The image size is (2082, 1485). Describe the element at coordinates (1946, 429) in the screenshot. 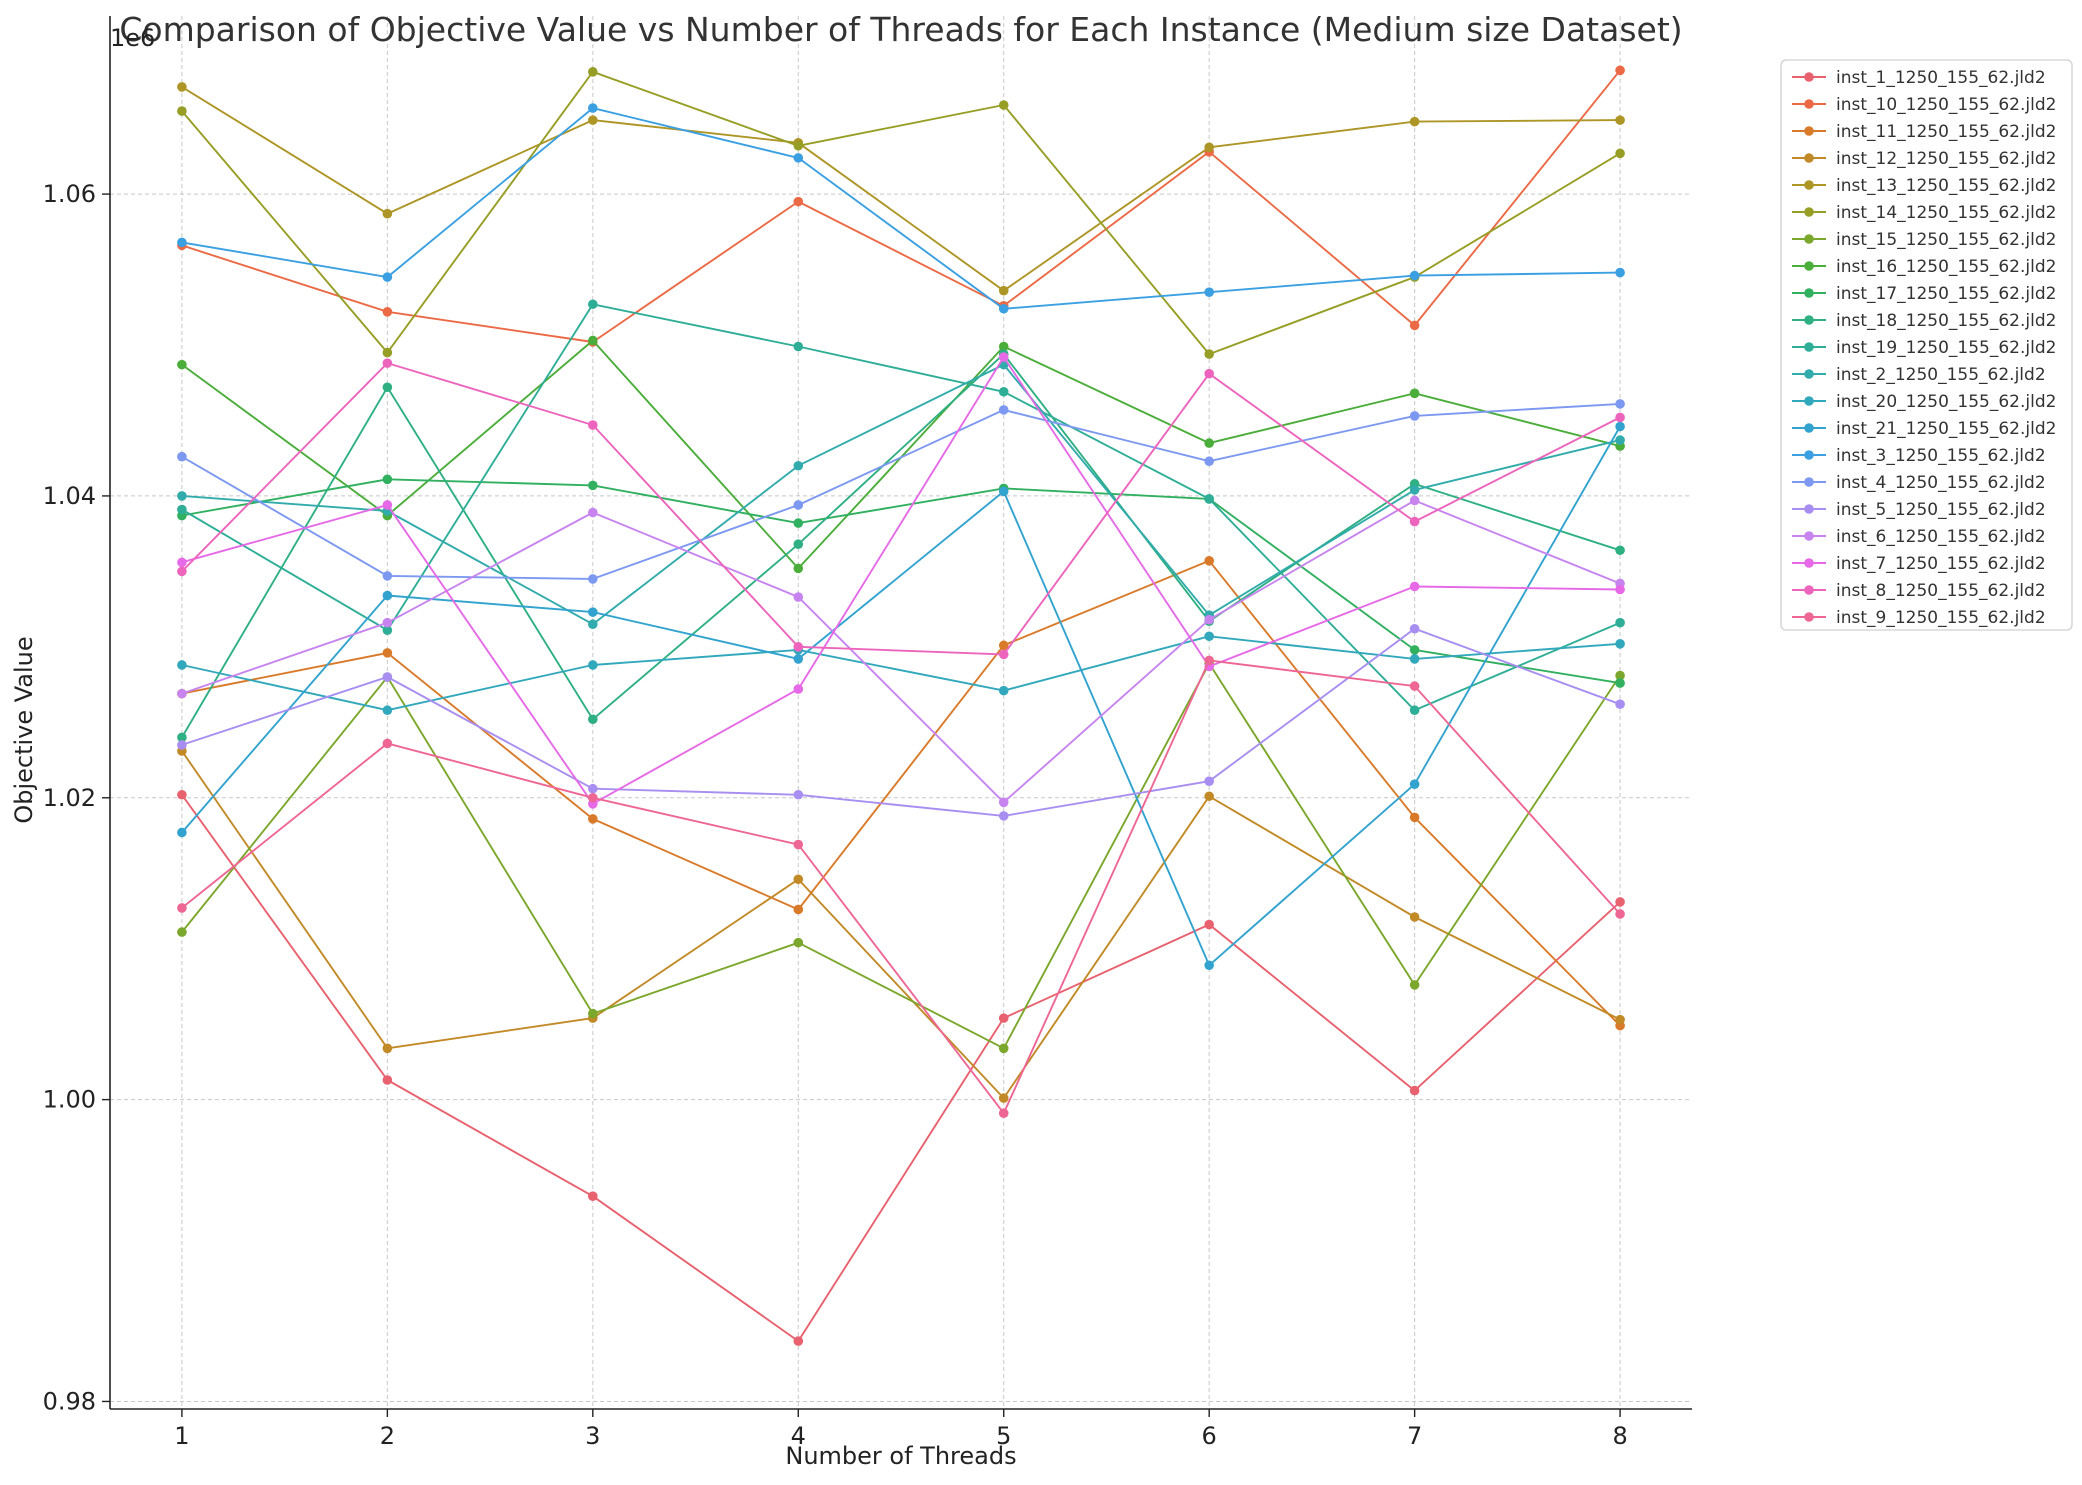

I see `legend-label: inst_21_1250_155_62.jld2` at that location.